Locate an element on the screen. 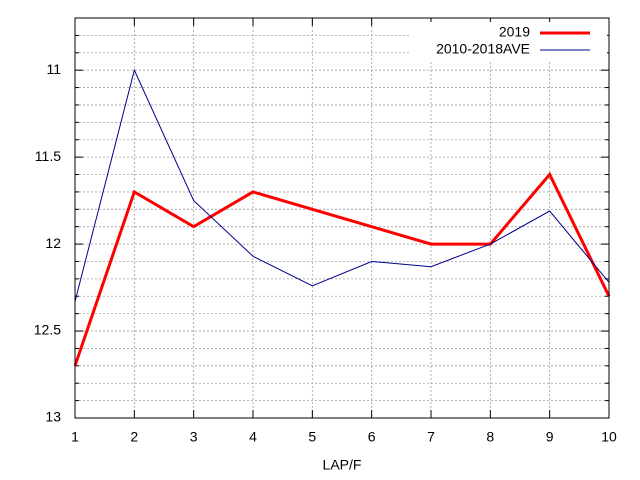  legend-label: 2019 is located at coordinates (514, 32).